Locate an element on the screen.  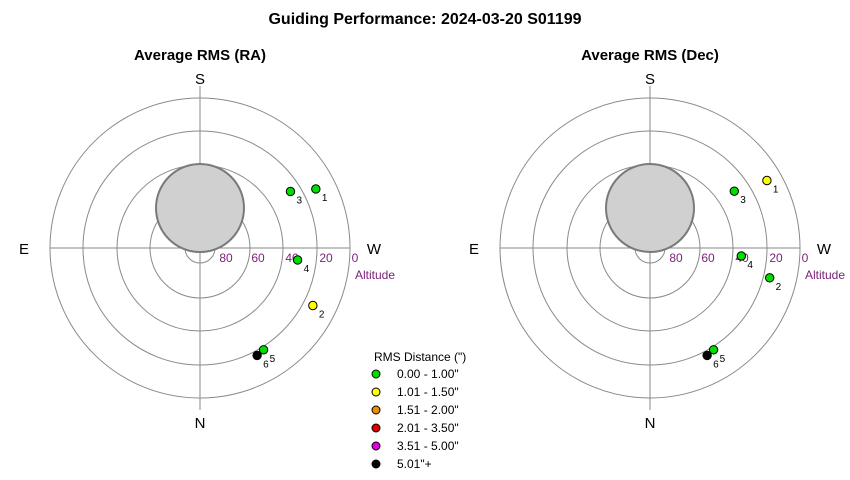
legend-entry-1: 0.00 - 1.00" is located at coordinates (428, 374).